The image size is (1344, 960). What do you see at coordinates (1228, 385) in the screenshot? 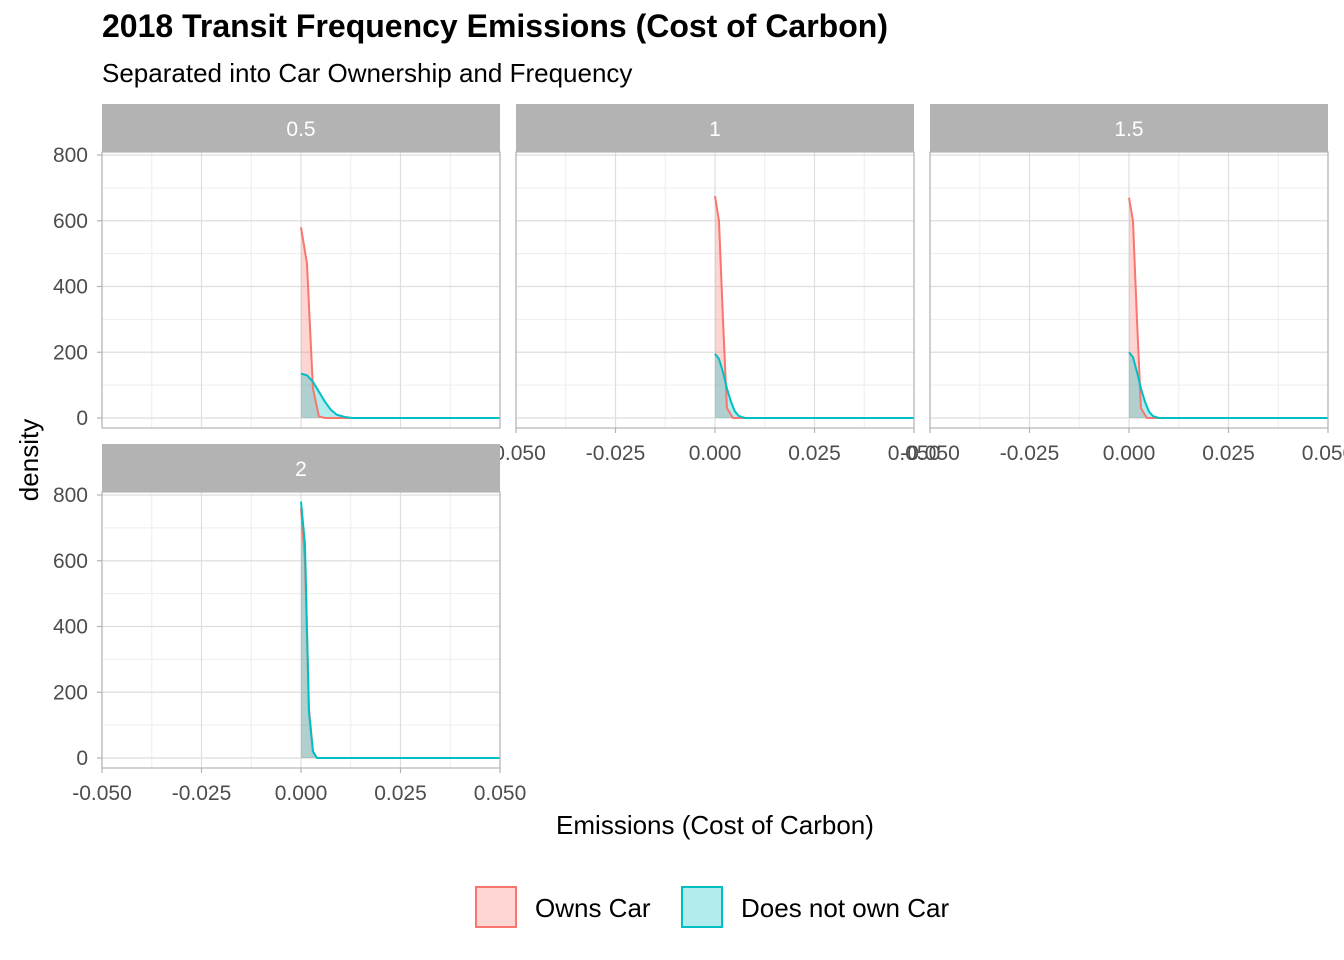
I see `panel-1-5-line-does-not-own-car` at bounding box center [1228, 385].